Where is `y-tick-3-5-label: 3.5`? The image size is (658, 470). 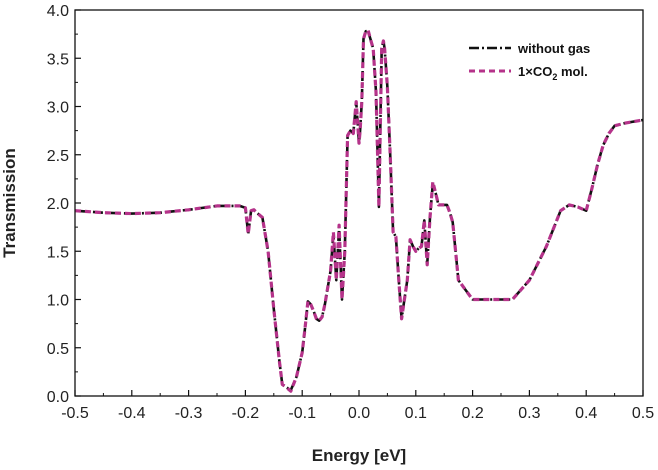
y-tick-3-5-label: 3.5 is located at coordinates (58, 59).